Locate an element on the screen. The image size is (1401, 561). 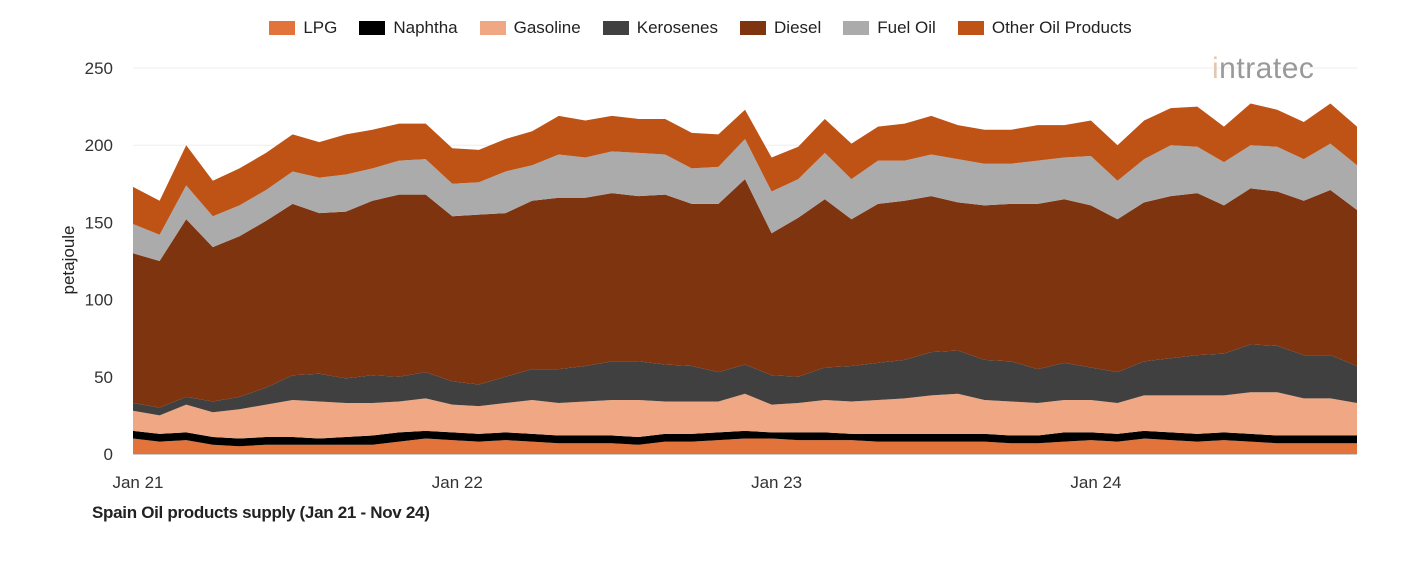
x-tick-label: Jan 23 is located at coordinates (776, 482).